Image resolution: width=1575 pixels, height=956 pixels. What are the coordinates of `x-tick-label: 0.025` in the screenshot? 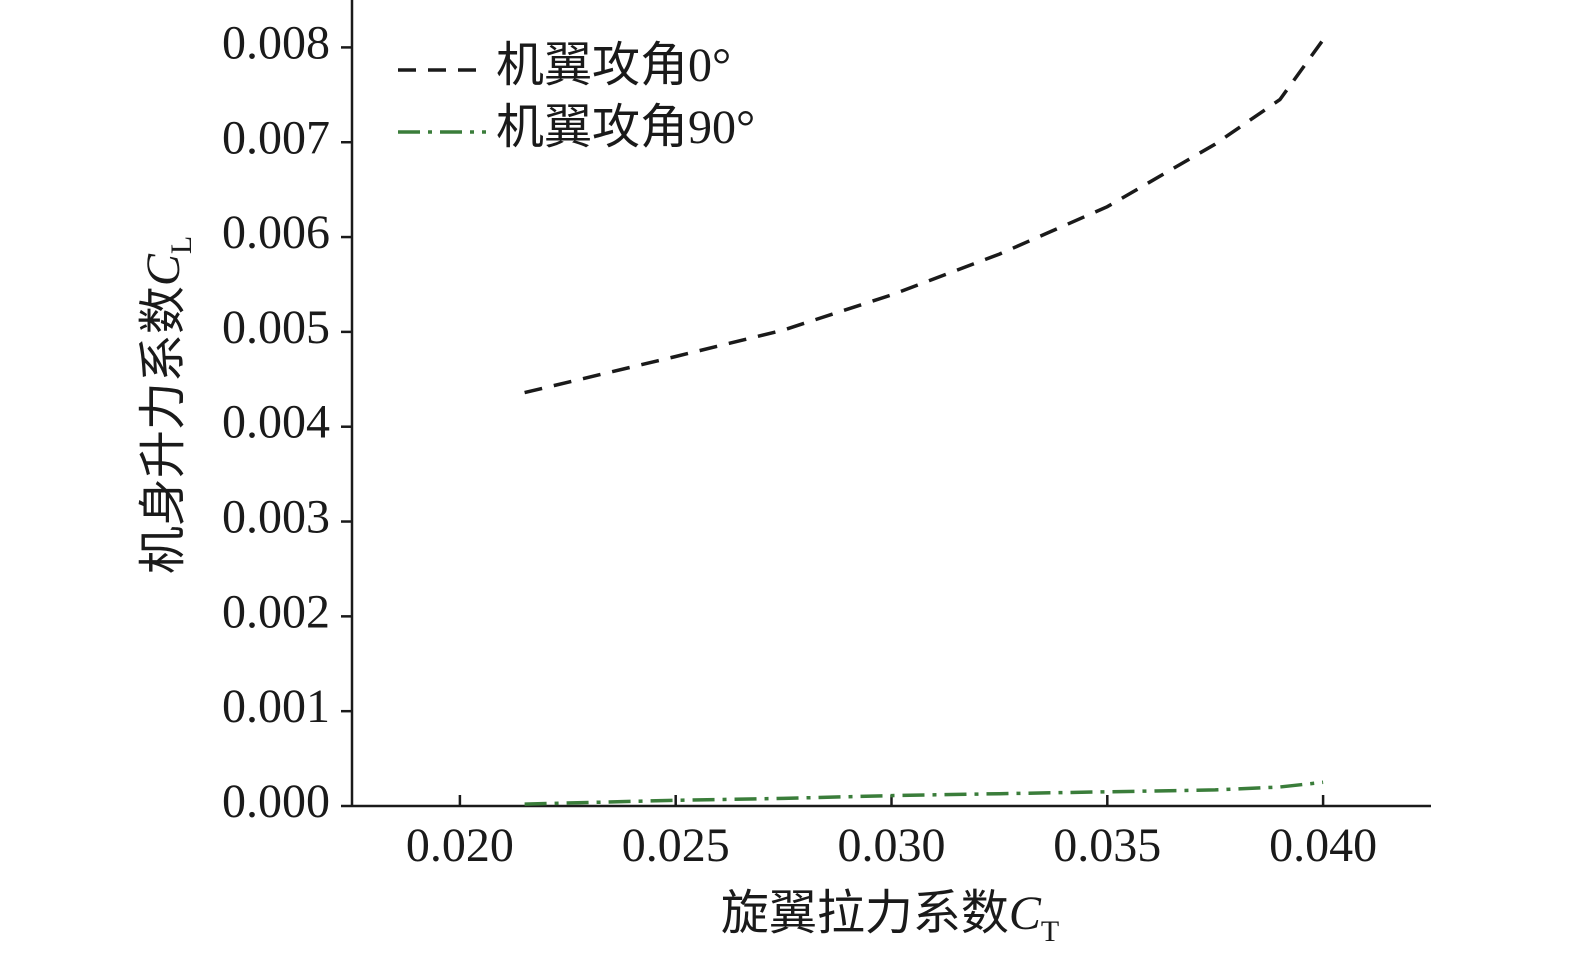 It's located at (676, 845).